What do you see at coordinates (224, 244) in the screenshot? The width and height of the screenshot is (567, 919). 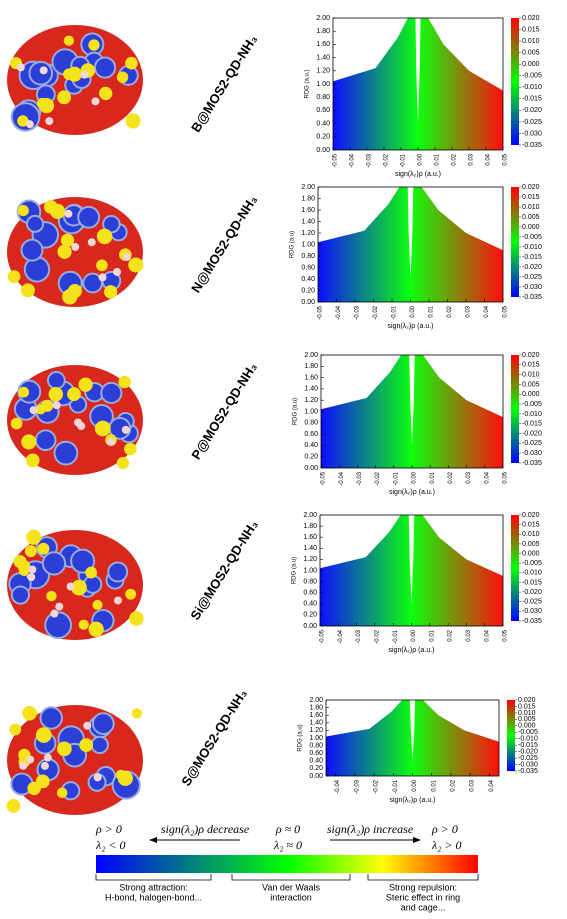 I see `panel-label: N@MOS2-QD-NH₃` at bounding box center [224, 244].